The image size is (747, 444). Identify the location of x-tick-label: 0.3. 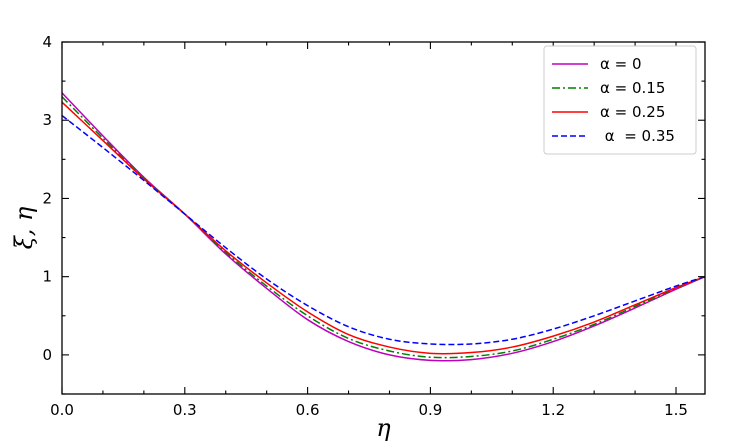
(185, 410).